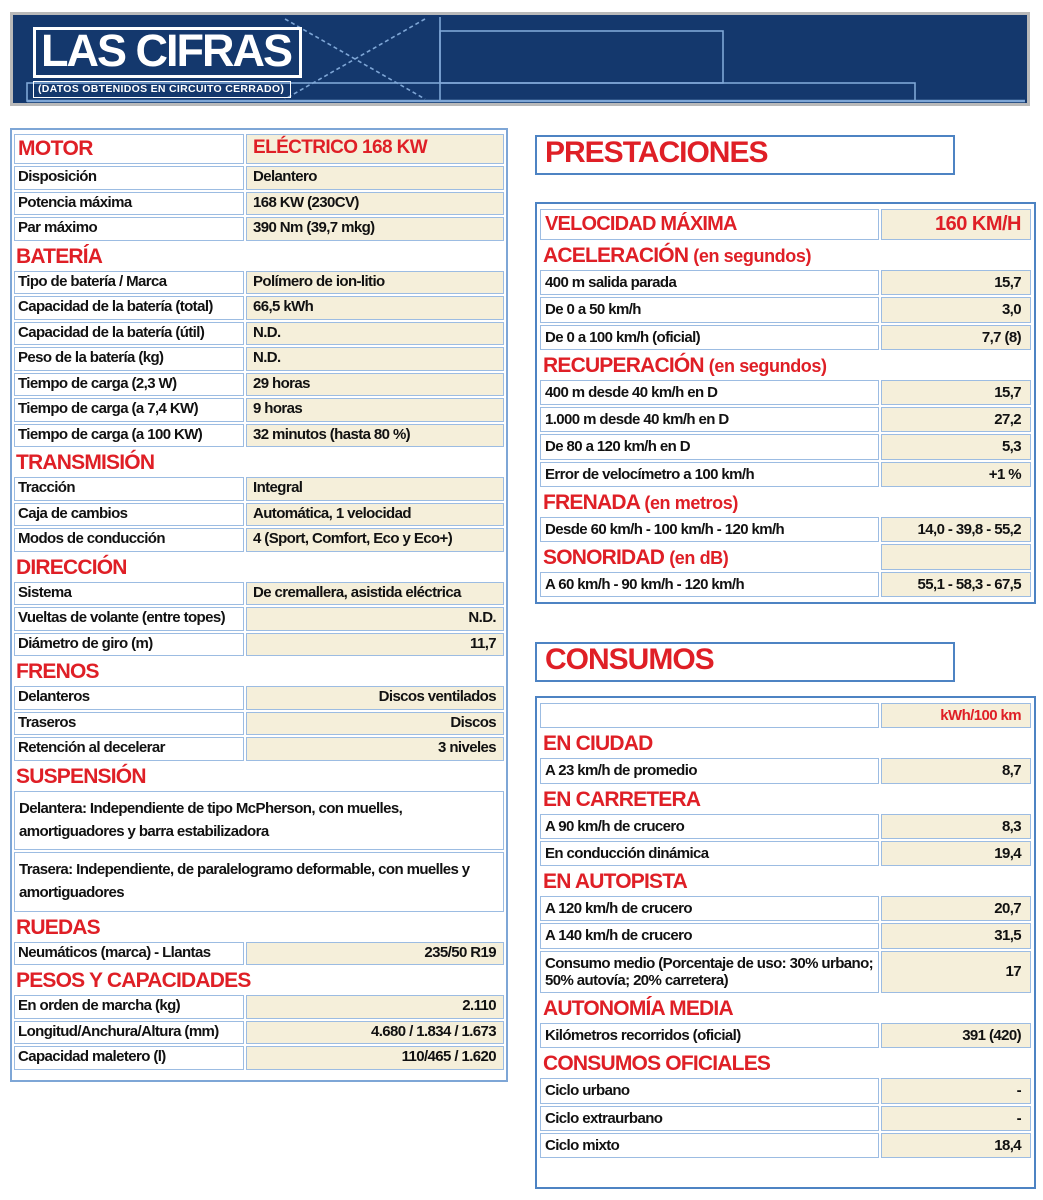 The image size is (1043, 1200). Describe the element at coordinates (956, 771) in the screenshot. I see `row-value: 8,7` at that location.